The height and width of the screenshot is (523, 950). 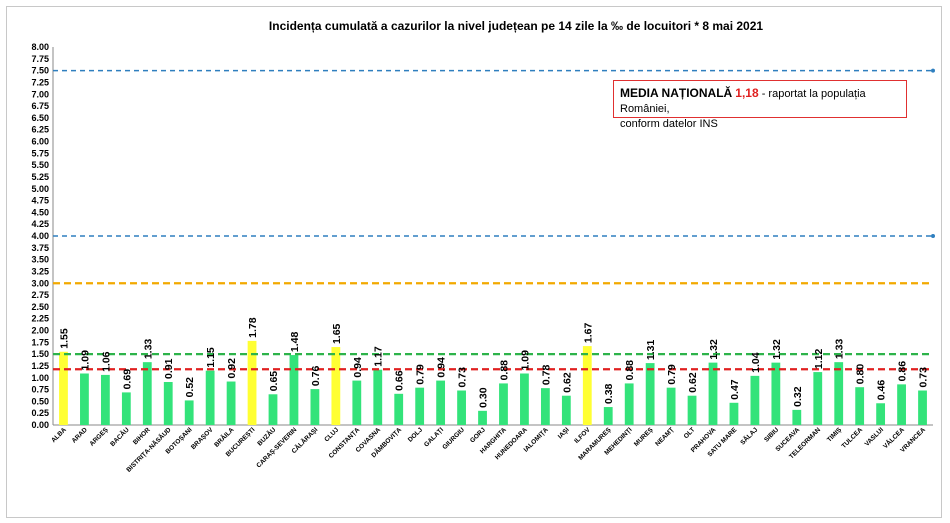 I want to click on value-label: 1.67, so click(x=588, y=332).